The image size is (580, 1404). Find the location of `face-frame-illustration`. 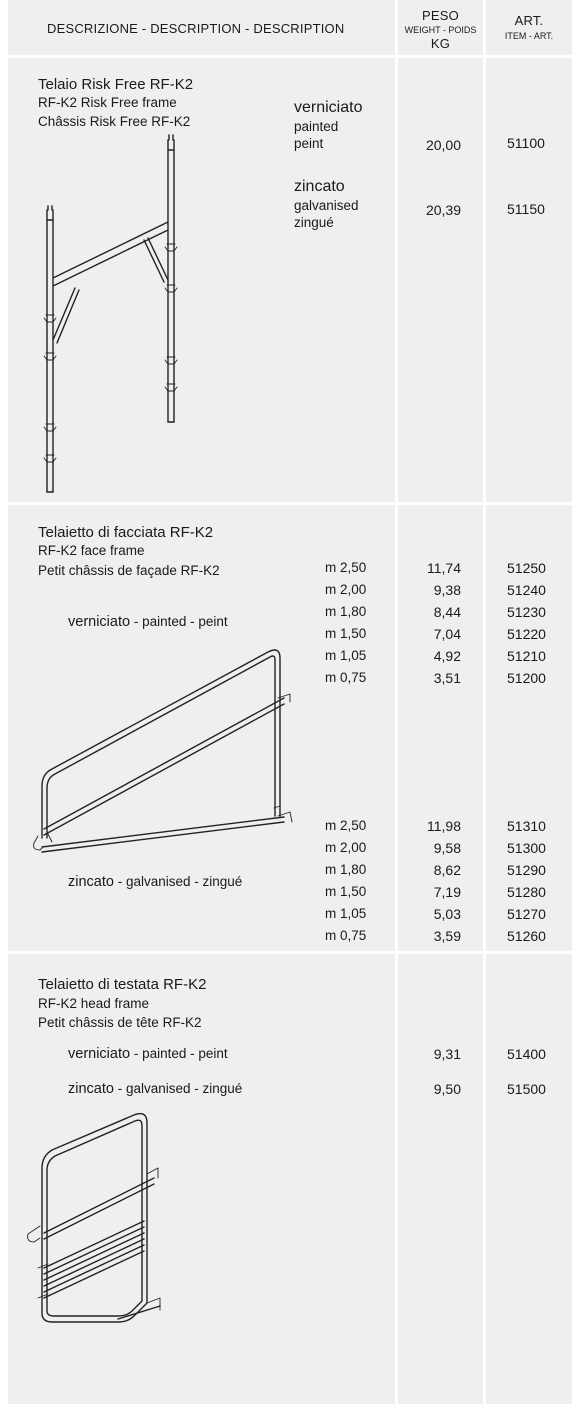

face-frame-illustration is located at coordinates (163, 751).